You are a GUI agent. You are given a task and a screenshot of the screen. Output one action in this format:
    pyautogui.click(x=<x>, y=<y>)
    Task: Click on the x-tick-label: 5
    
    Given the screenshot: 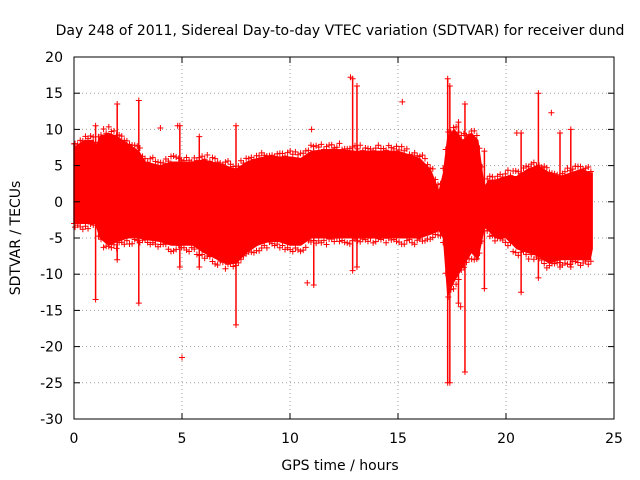 What is the action you would take?
    pyautogui.click(x=182, y=439)
    